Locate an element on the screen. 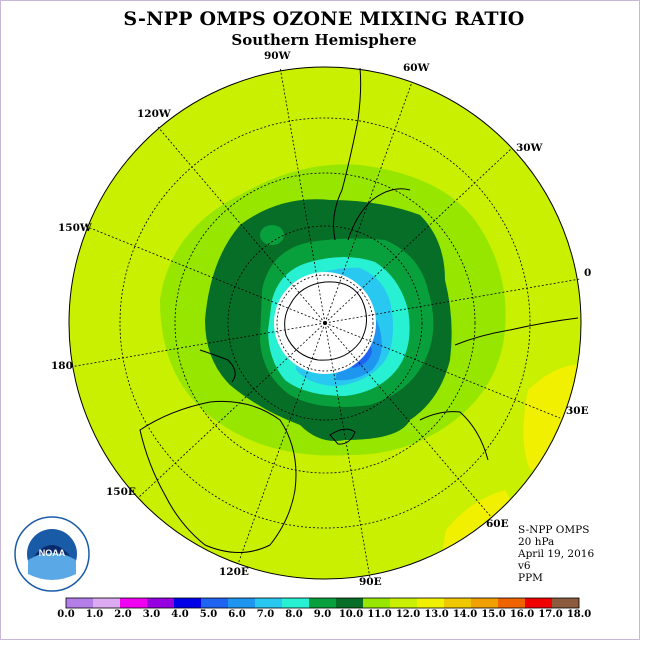  colorbar-outline is located at coordinates (322, 603).